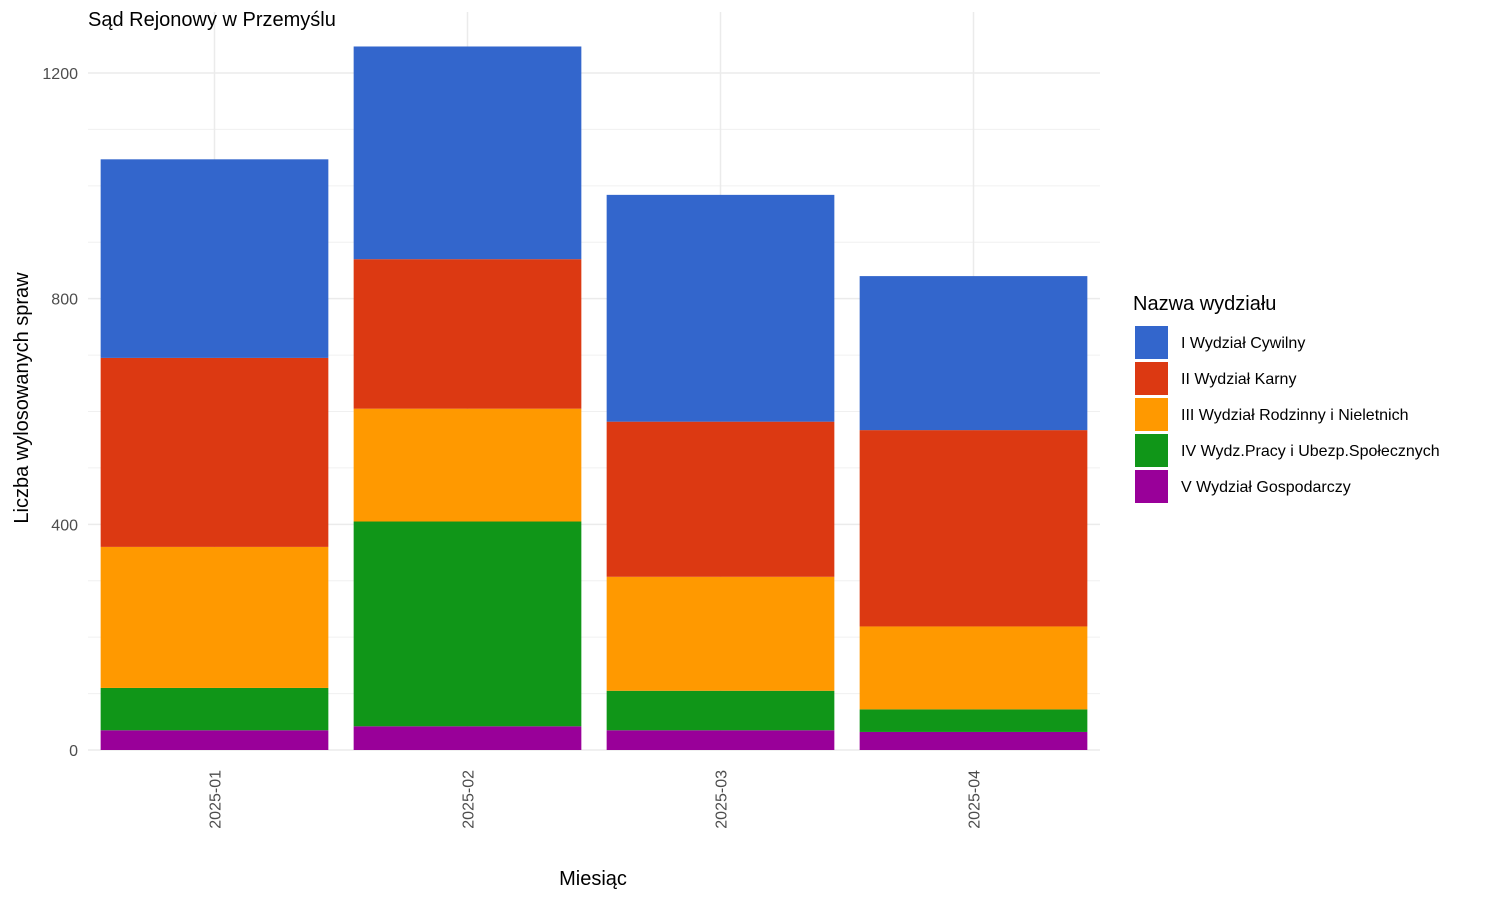 This screenshot has width=1500, height=905. Describe the element at coordinates (1243, 343) in the screenshot. I see `legend-label: I Wydział Cywilny` at that location.